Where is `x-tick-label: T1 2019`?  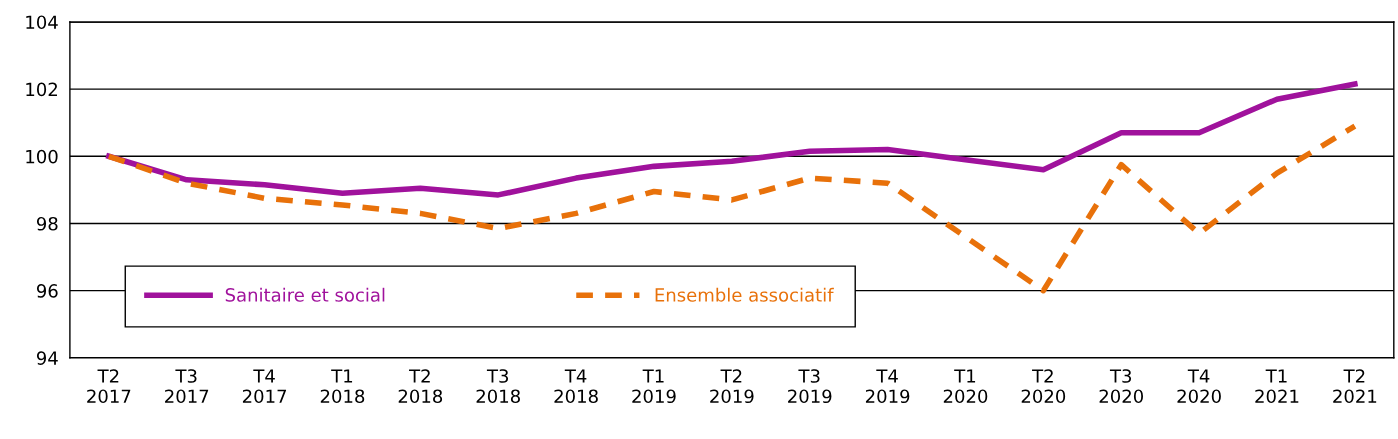 x-tick-label: T1 2019 is located at coordinates (654, 386).